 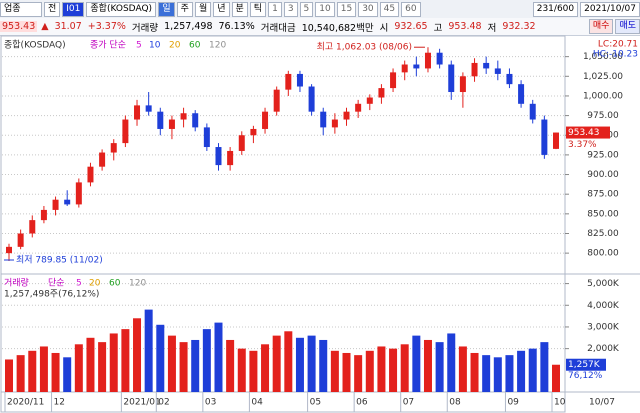 What do you see at coordinates (19, 26) in the screenshot?
I see `quote-item: 953.43` at bounding box center [19, 26].